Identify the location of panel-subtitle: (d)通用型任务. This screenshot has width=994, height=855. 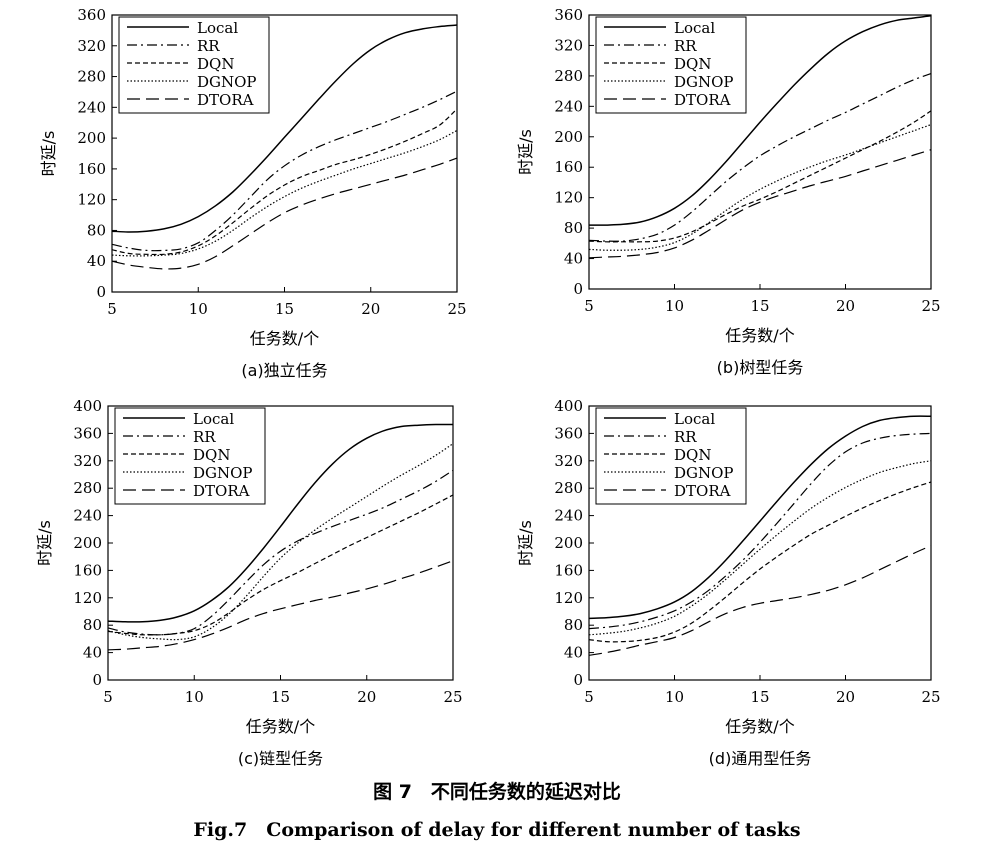
(760, 758).